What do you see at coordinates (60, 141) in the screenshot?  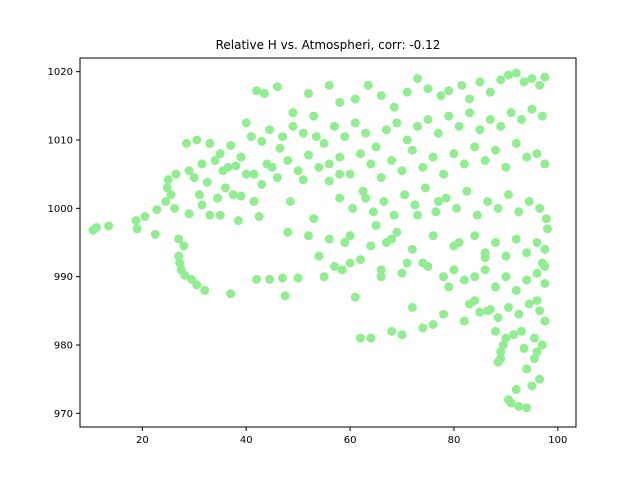 I see `y-tick-label: 1010` at bounding box center [60, 141].